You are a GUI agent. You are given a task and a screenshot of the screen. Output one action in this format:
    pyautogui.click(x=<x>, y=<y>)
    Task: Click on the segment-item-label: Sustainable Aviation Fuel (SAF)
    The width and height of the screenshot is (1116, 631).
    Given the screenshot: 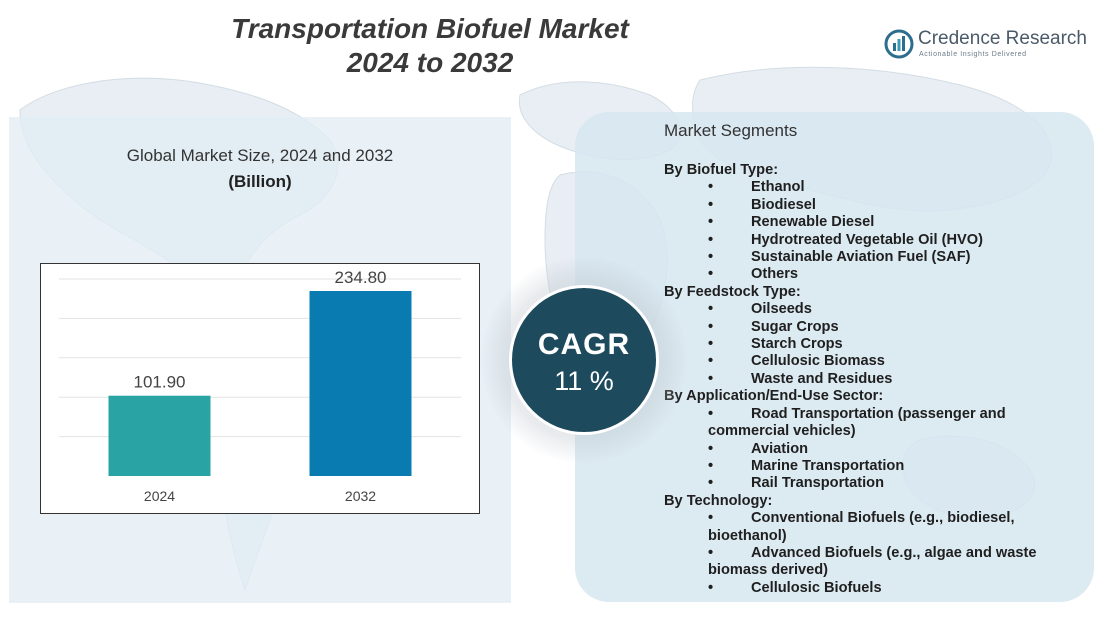 What is the action you would take?
    pyautogui.click(x=861, y=257)
    